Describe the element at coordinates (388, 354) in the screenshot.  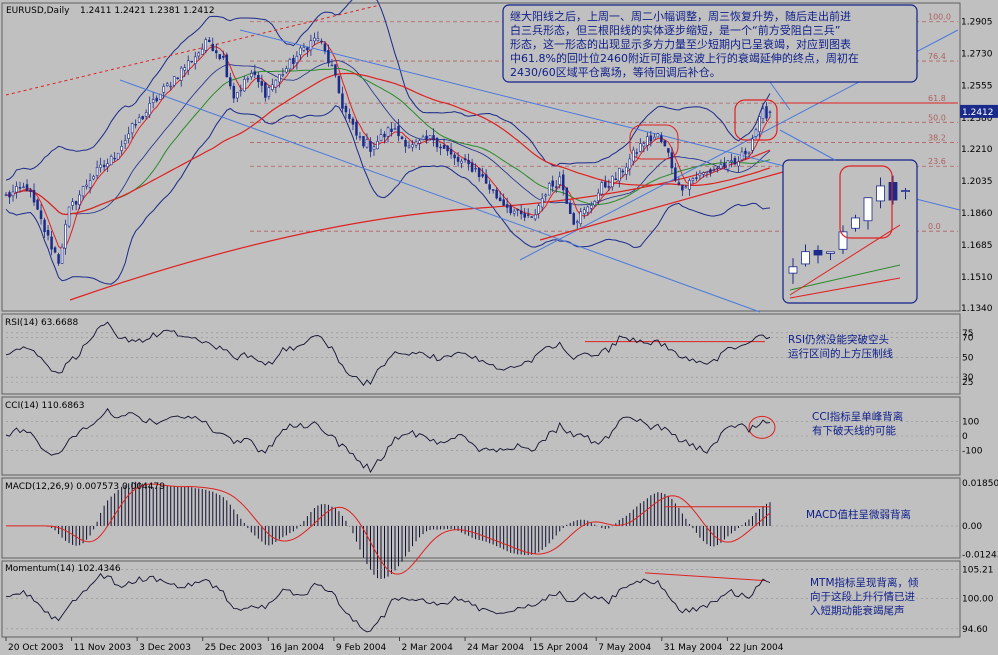
I see `rsi-line` at that location.